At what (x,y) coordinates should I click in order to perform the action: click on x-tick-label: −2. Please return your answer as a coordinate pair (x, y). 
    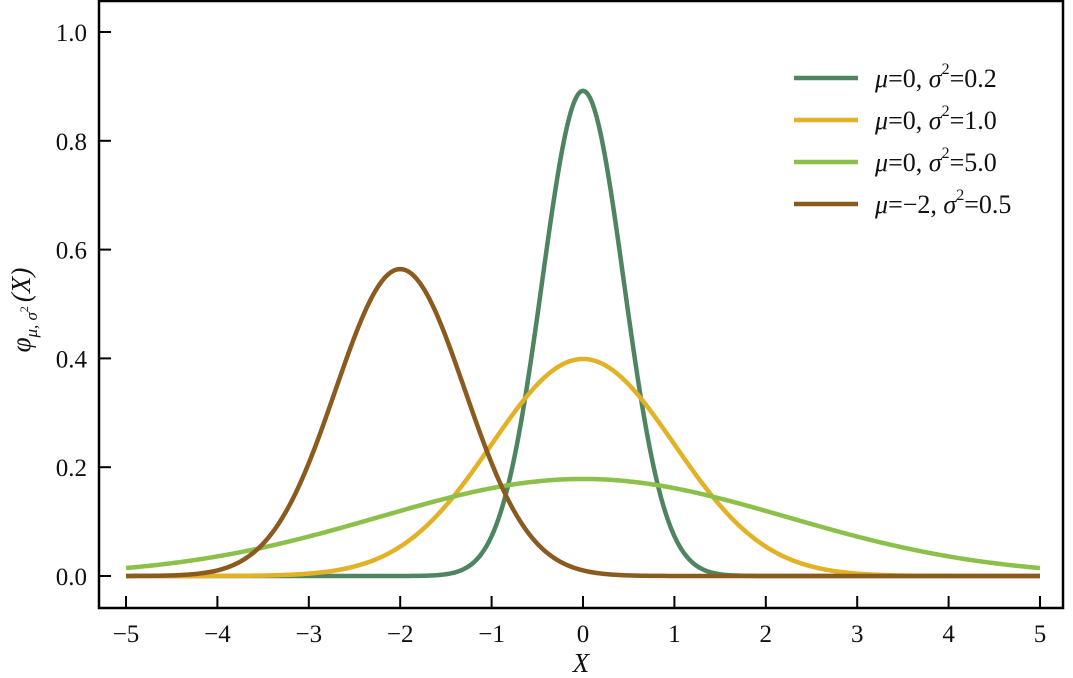
    Looking at the image, I should click on (400, 634).